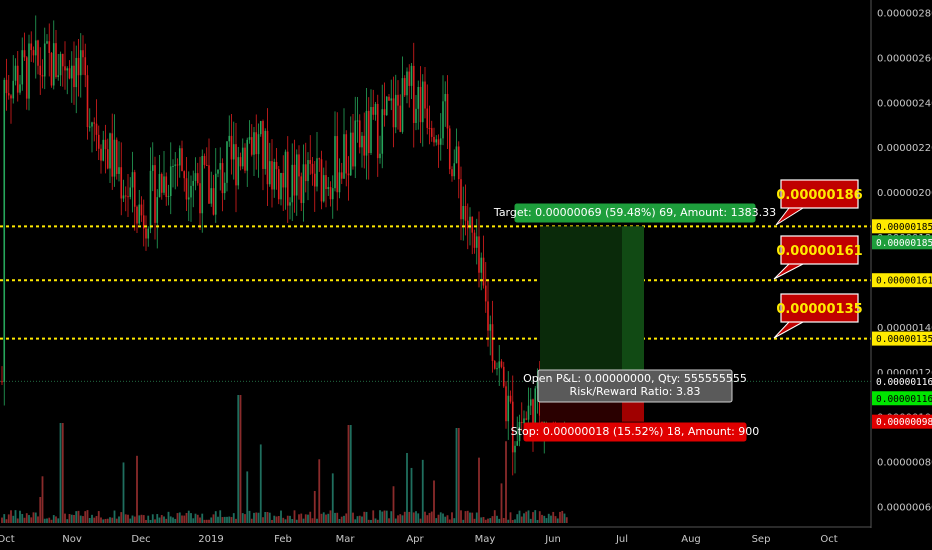 The image size is (932, 550). Describe the element at coordinates (485, 539) in the screenshot. I see `time-axis-tick: May` at that location.